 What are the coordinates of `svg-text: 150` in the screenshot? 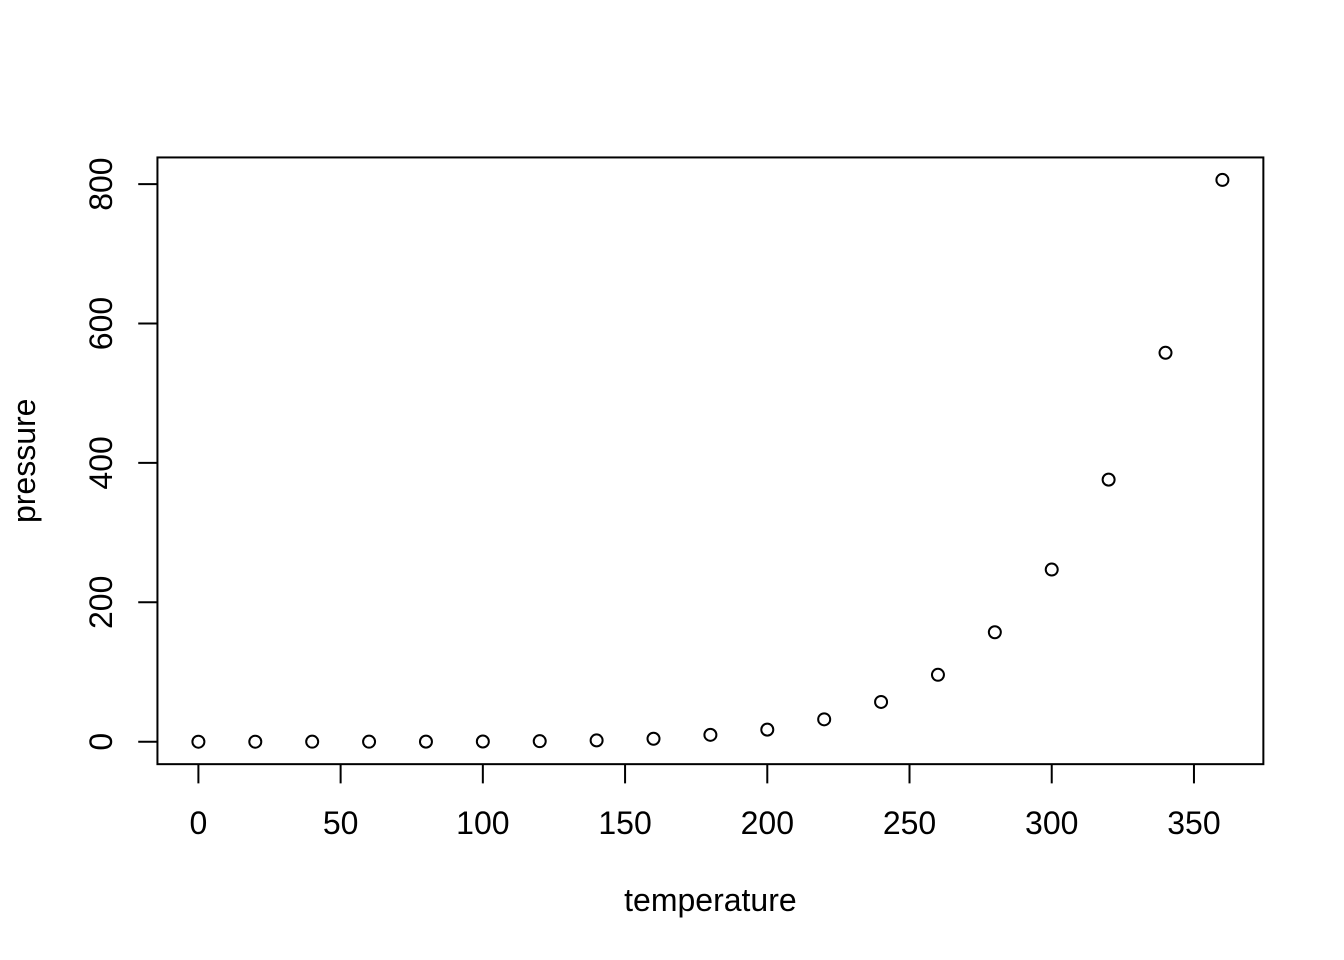 It's located at (624, 823).